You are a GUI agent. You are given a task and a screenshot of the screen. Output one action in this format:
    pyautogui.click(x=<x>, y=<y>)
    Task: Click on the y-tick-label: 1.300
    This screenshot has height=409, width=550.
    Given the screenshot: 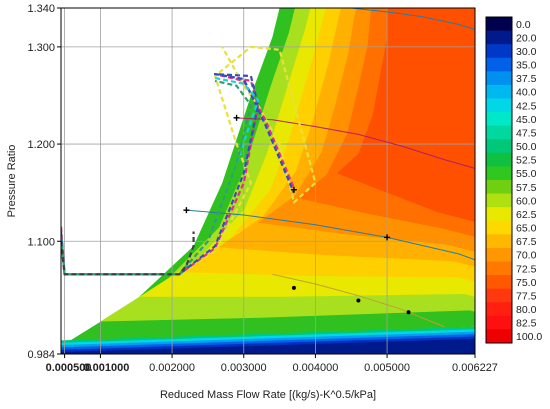 What is the action you would take?
    pyautogui.click(x=41, y=48)
    